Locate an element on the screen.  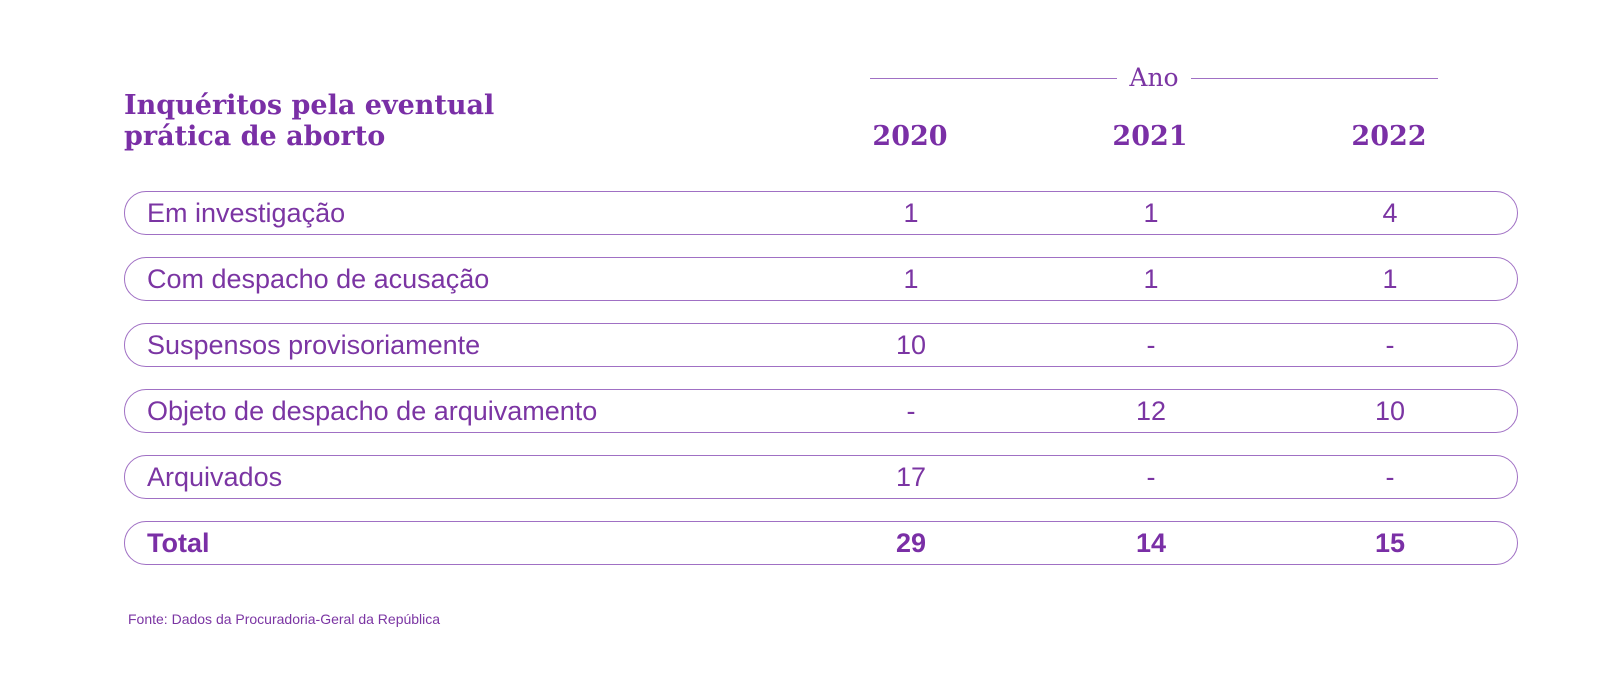
row-label: Com despacho de acusação is located at coordinates (318, 279).